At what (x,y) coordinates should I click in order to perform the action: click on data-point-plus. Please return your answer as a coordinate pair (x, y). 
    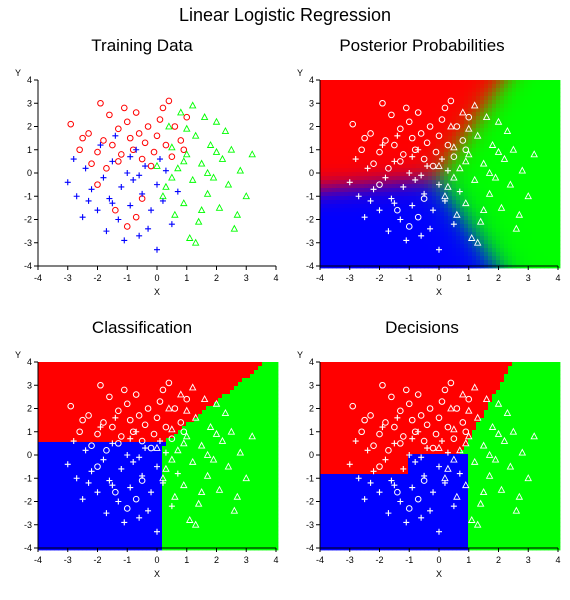
    Looking at the image, I should click on (109, 198).